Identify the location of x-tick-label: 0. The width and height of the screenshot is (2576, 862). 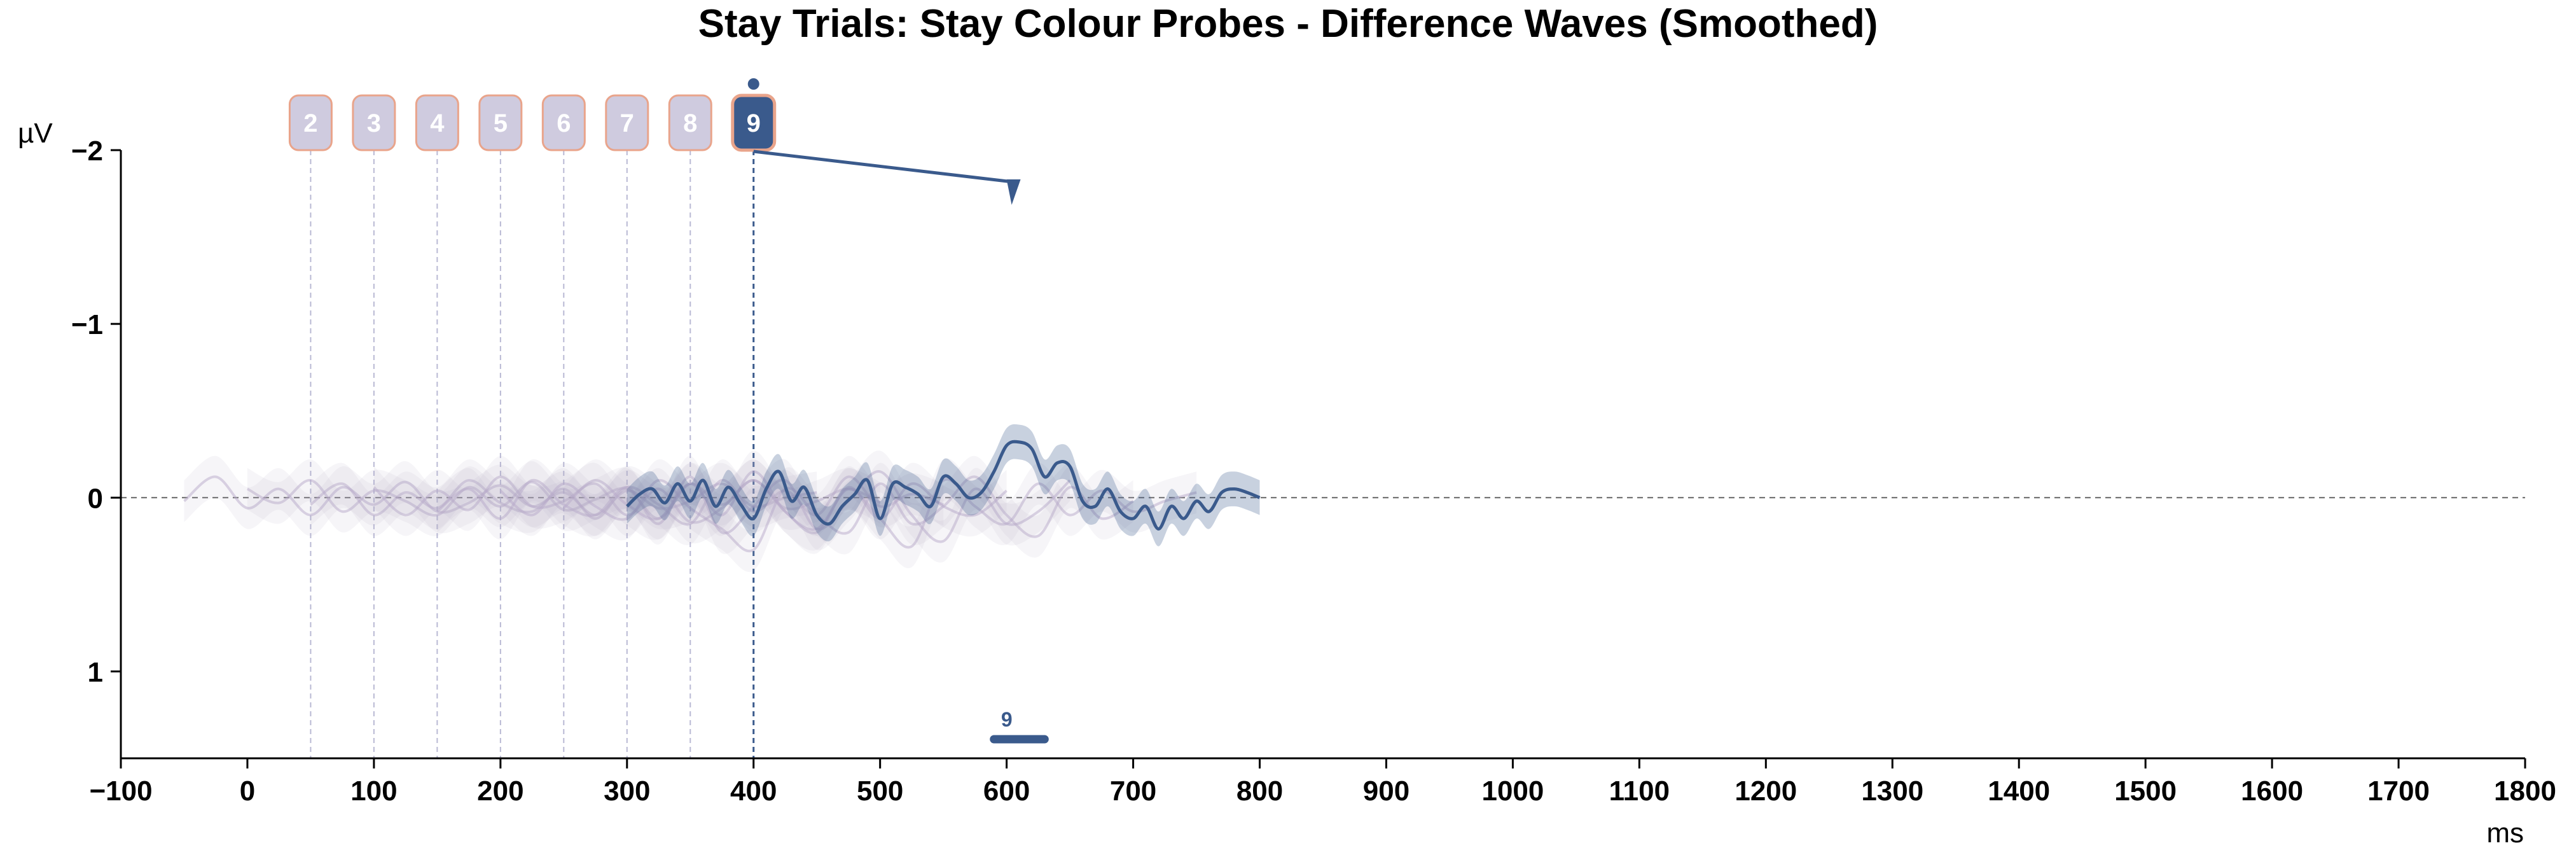
(247, 791).